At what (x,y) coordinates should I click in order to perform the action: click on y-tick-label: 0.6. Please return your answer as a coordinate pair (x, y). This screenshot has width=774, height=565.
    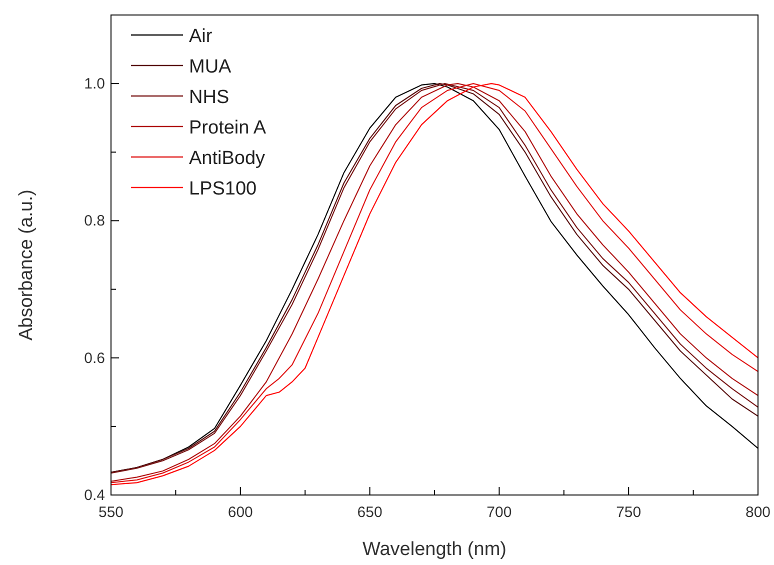
    Looking at the image, I should click on (94, 358).